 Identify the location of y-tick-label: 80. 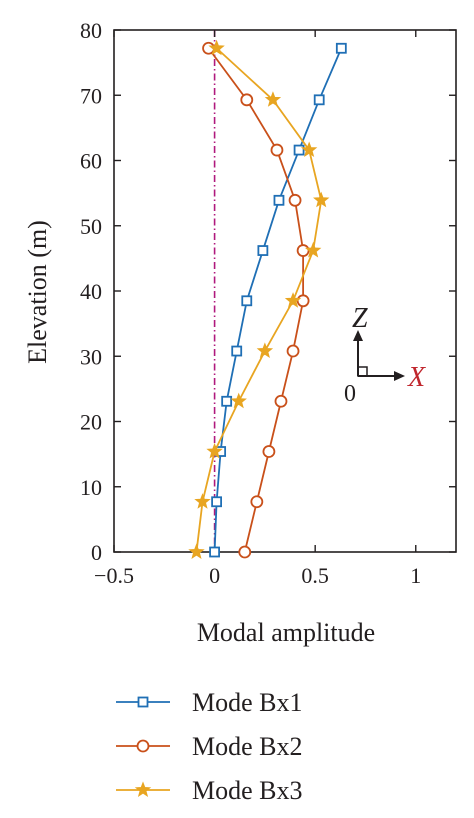
(91, 30).